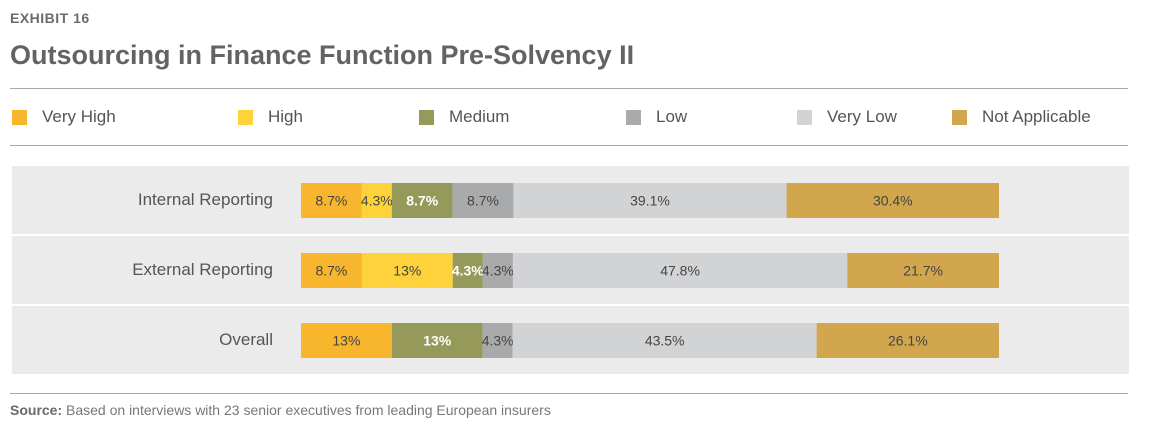  Describe the element at coordinates (959, 117) in the screenshot. I see `legend-swatch-not-applicable` at that location.